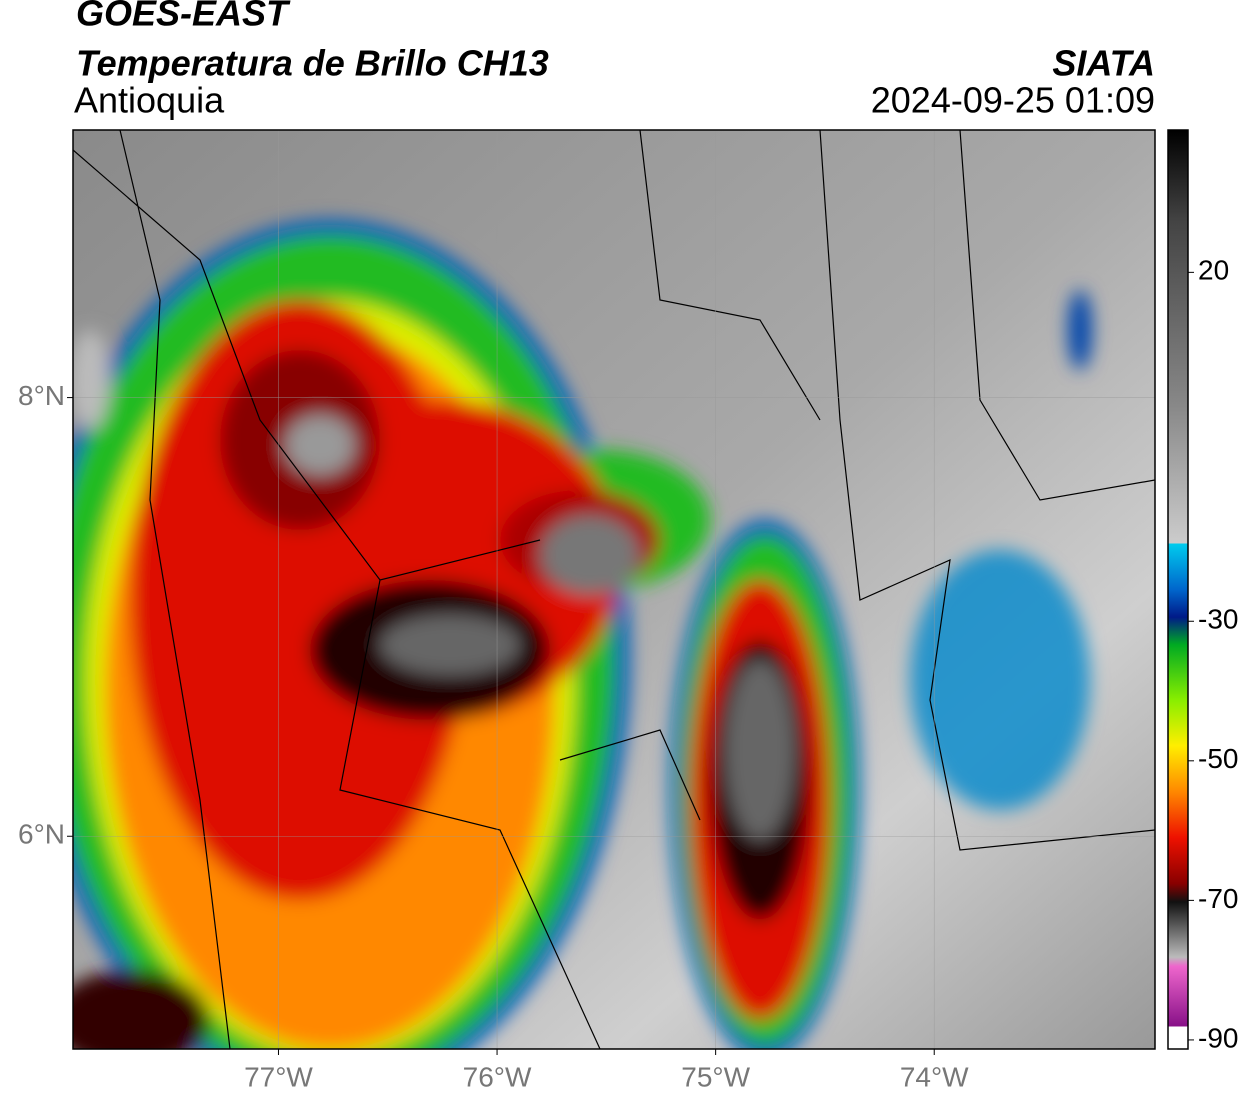 The width and height of the screenshot is (1252, 1099). I want to click on colorbar-tick-label: -90, so click(1218, 1037).